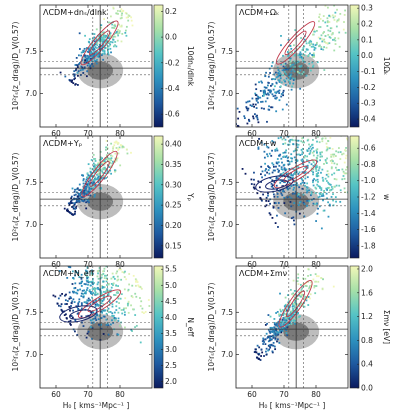 This screenshot has height=415, width=400. I want to click on plot-frame, so click(96, 66).